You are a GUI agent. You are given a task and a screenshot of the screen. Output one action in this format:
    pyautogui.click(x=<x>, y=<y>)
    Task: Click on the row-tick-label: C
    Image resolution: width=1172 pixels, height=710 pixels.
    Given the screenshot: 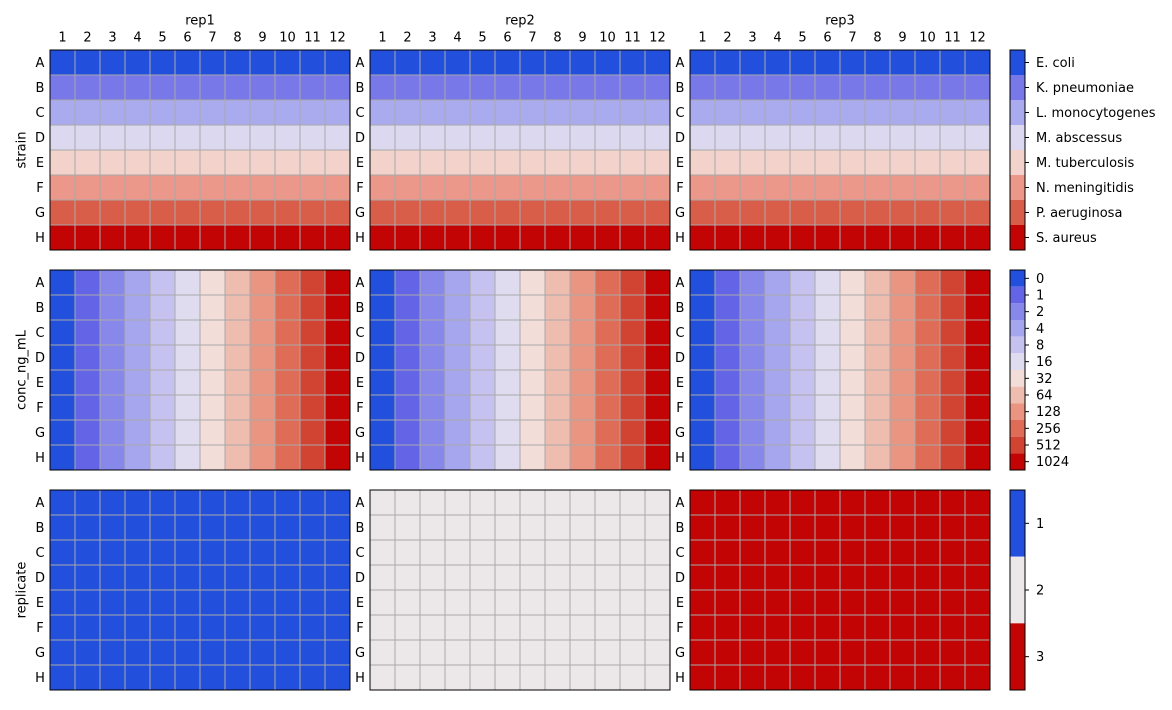 What is the action you would take?
    pyautogui.click(x=359, y=113)
    